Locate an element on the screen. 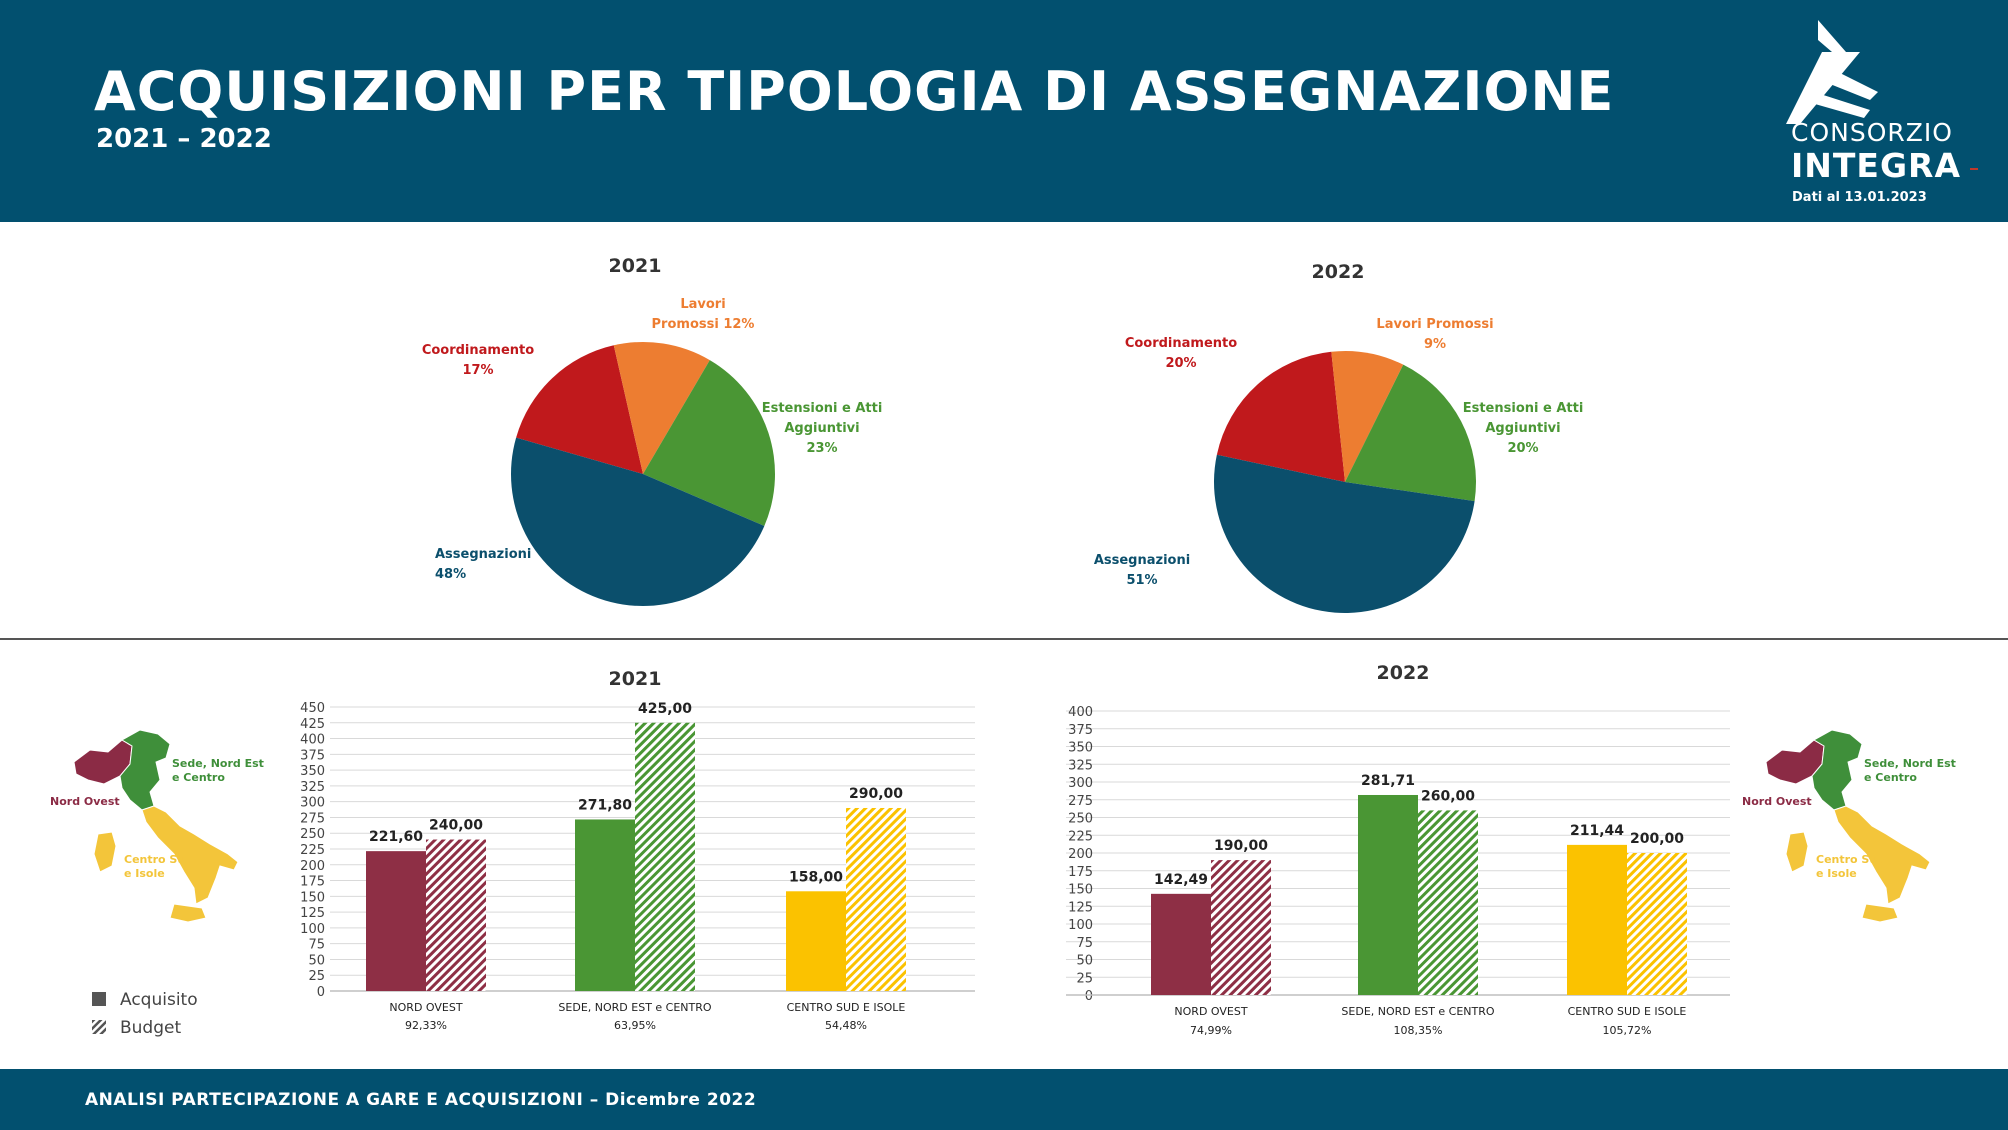 This screenshot has width=2008, height=1130. ytick-2022-100: 100 is located at coordinates (1080, 925).